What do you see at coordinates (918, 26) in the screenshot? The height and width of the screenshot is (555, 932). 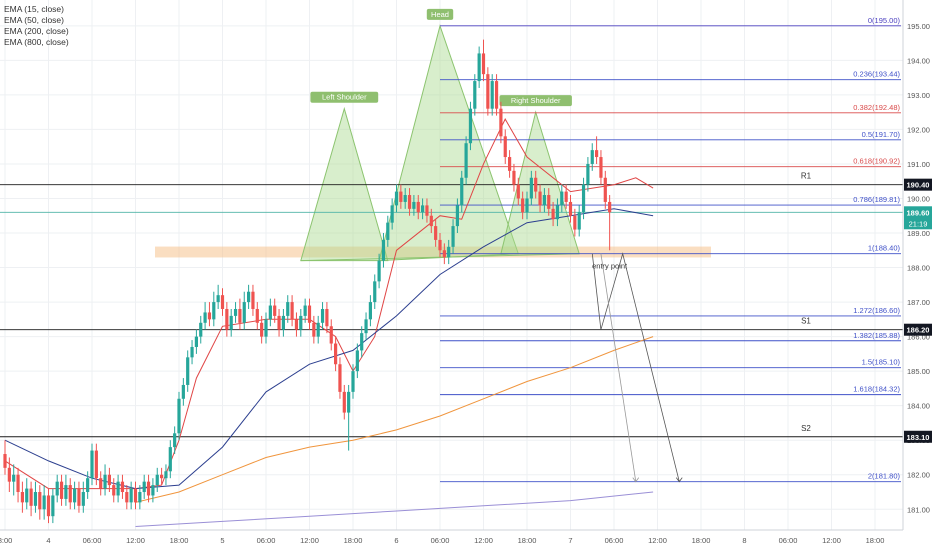 I see `y-tick-label: 195.00` at bounding box center [918, 26].